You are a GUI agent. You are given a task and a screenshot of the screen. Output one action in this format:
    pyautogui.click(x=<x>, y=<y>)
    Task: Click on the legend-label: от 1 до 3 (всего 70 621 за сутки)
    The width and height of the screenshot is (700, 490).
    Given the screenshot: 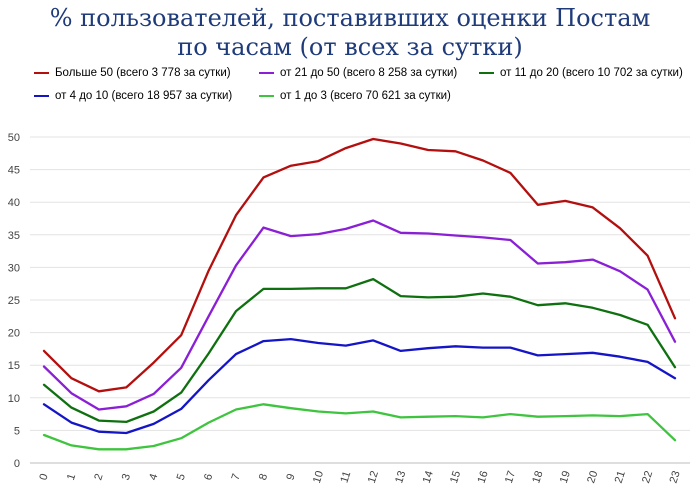 What is the action you would take?
    pyautogui.click(x=365, y=96)
    